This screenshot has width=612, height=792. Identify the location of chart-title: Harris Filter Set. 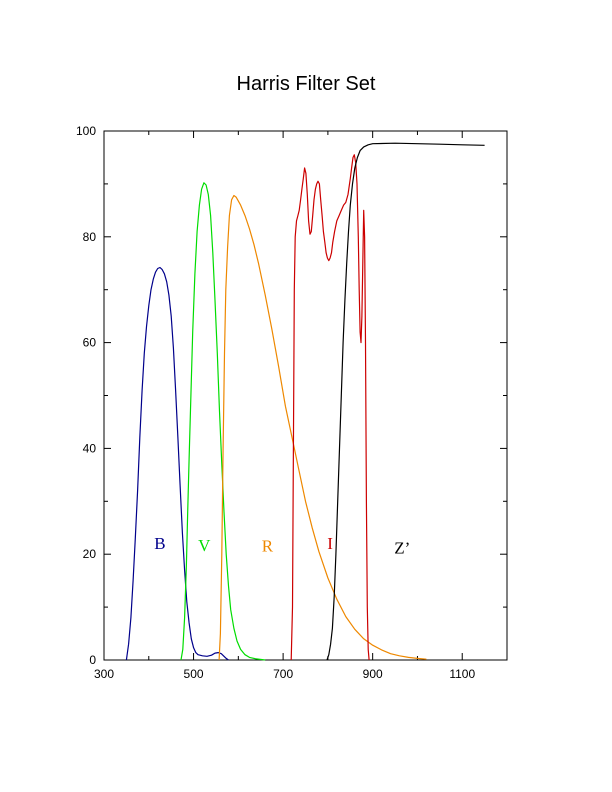
(306, 84).